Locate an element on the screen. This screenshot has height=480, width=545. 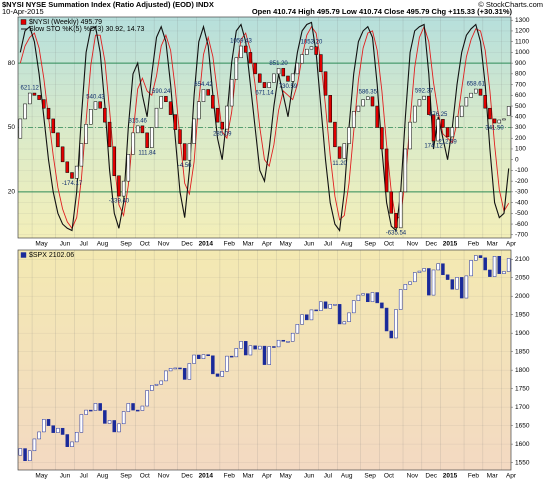
y-tick-label: 200 is located at coordinates (520, 138).